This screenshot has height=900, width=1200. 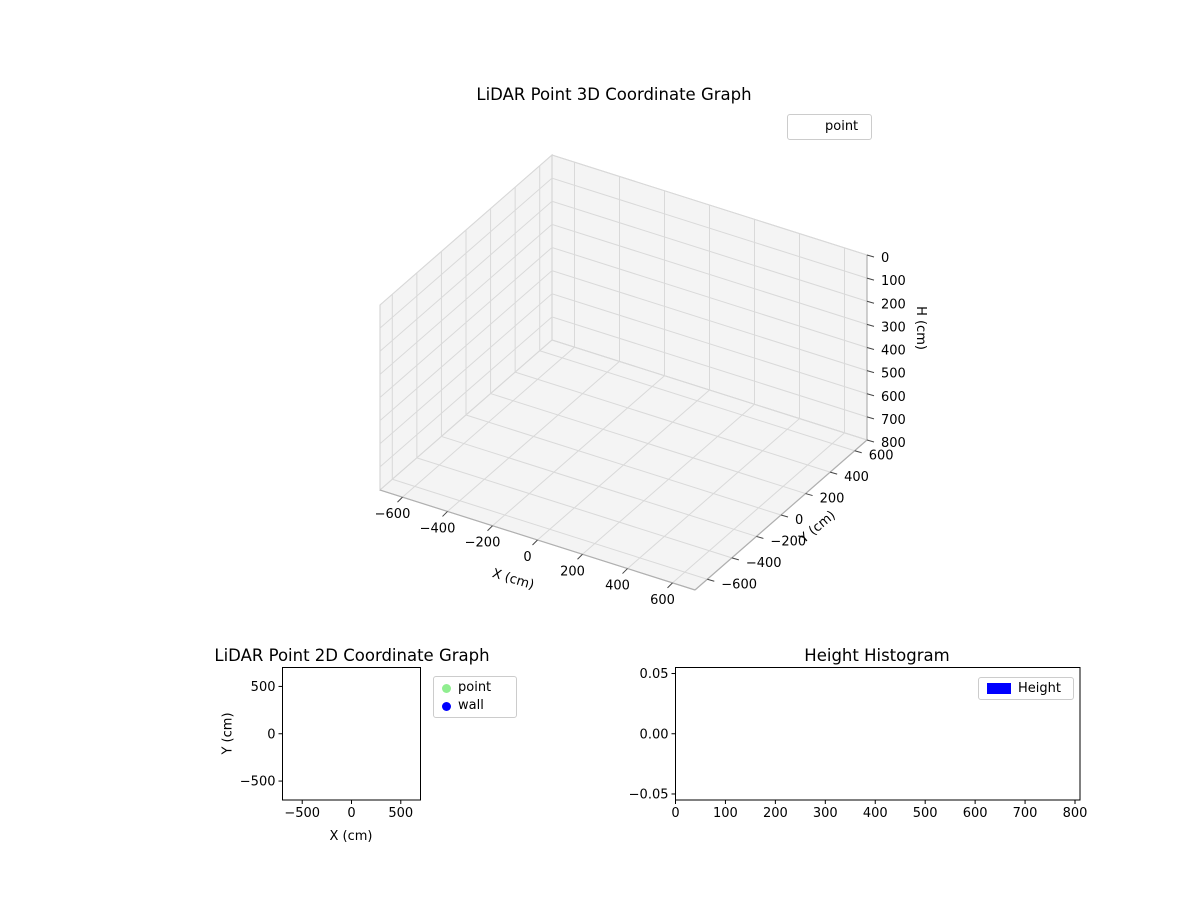 I want to click on x-tick-label: −500, so click(x=302, y=813).